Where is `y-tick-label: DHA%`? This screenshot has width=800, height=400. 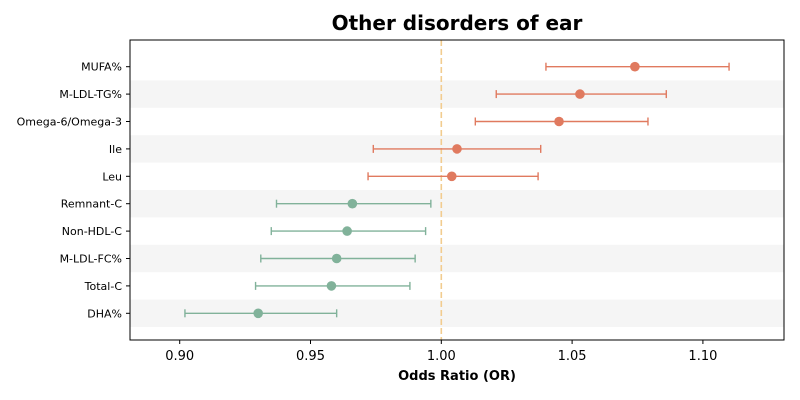
y-tick-label: DHA% is located at coordinates (104, 313).